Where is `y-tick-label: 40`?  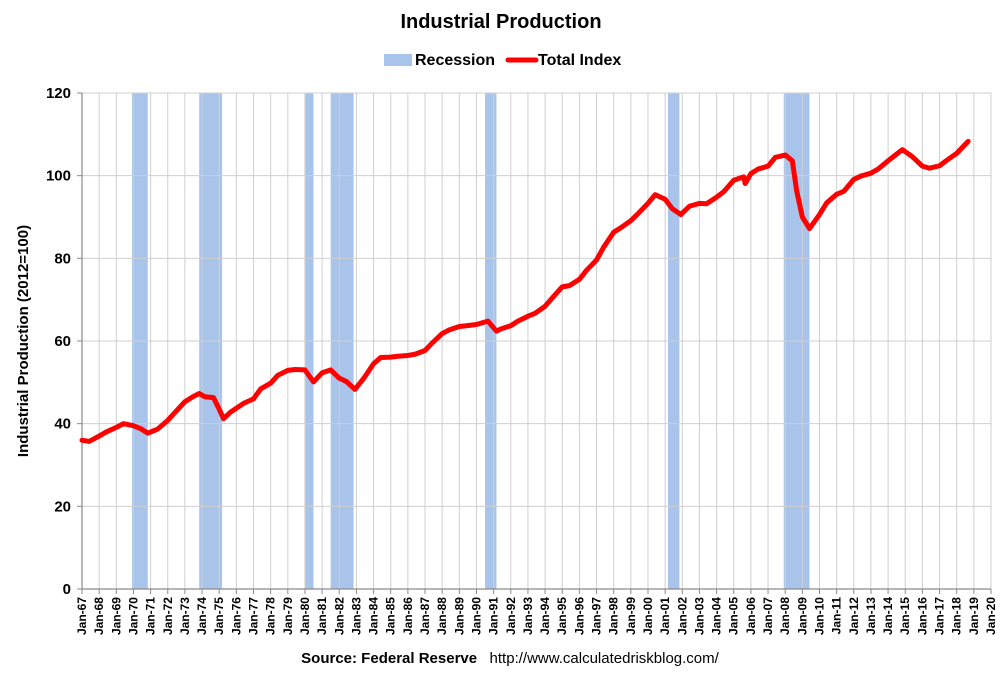 y-tick-label: 40 is located at coordinates (62, 424).